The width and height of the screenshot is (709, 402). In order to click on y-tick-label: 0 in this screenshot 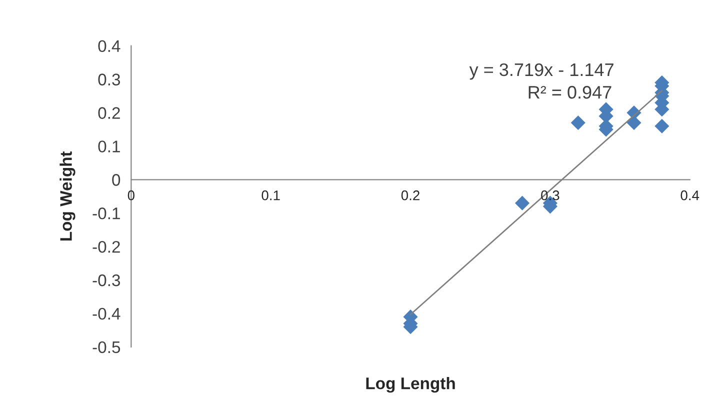, I will do `click(116, 180)`.